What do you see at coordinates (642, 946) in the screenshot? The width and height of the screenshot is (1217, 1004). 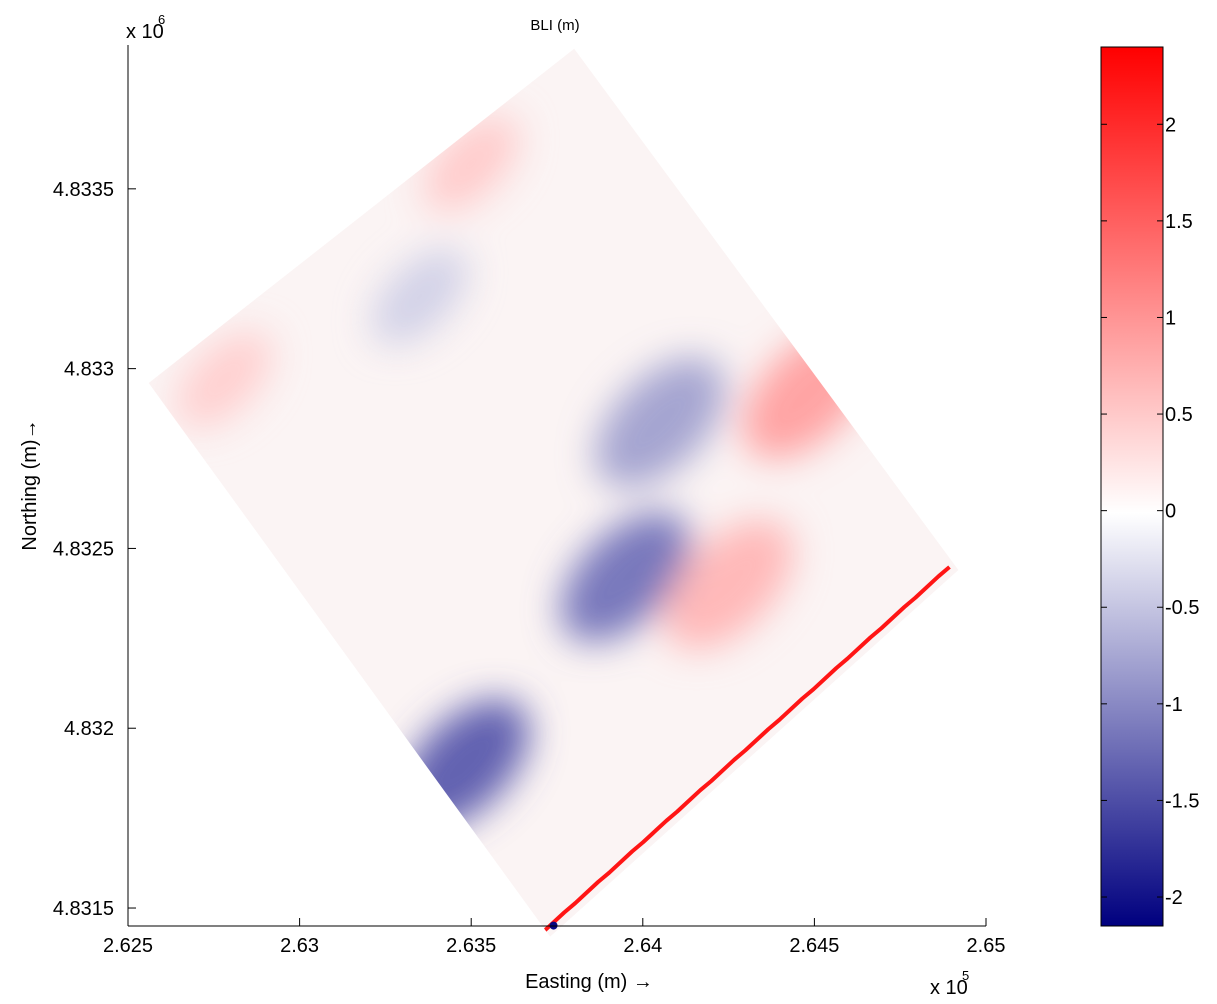 I see `x-tick-label: 2.64` at bounding box center [642, 946].